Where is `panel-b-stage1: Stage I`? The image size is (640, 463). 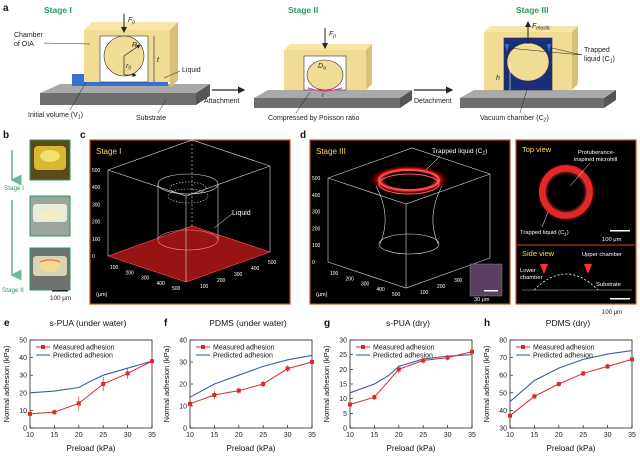 panel-b-stage1: Stage I is located at coordinates (14, 188).